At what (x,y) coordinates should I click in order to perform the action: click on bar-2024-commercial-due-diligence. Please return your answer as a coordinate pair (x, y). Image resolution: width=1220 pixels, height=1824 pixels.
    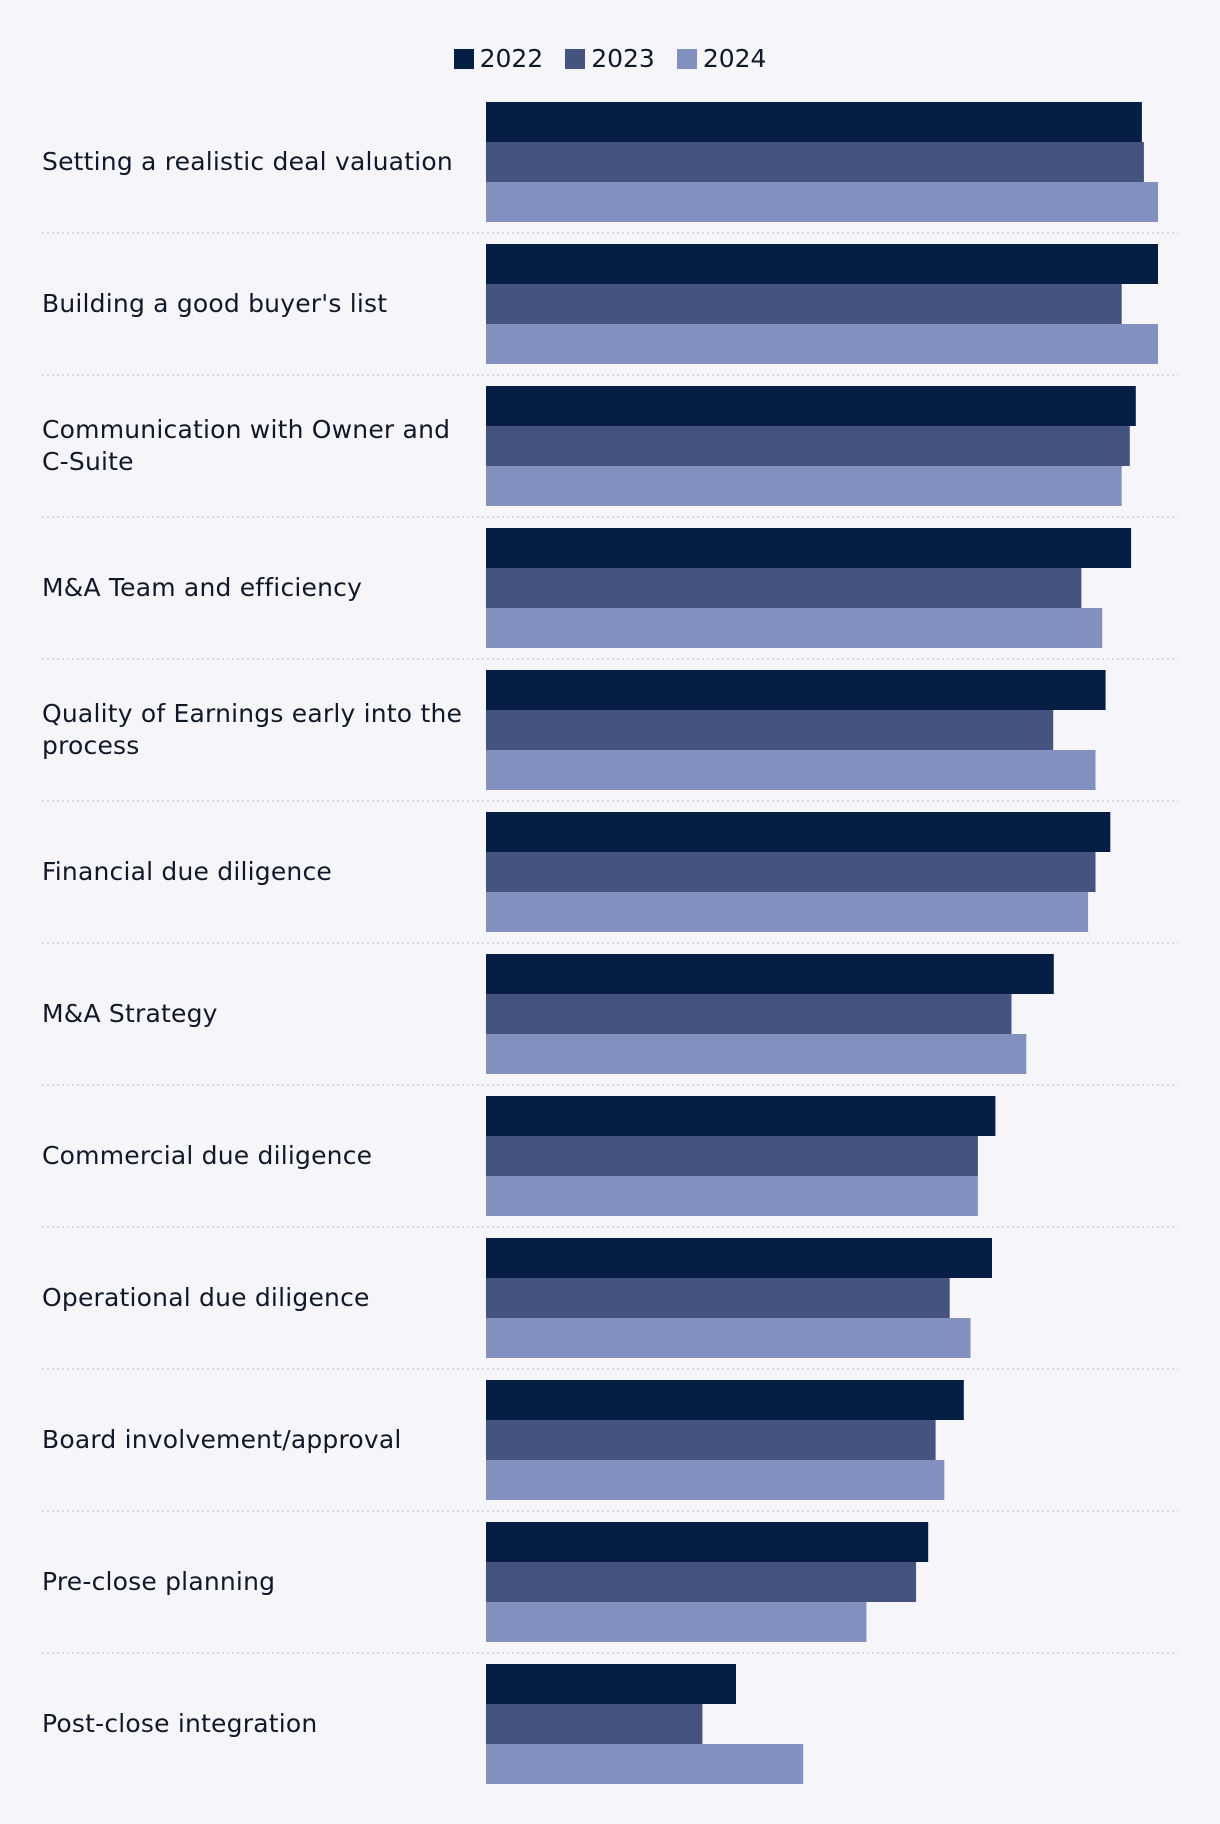
    Looking at the image, I should click on (732, 1196).